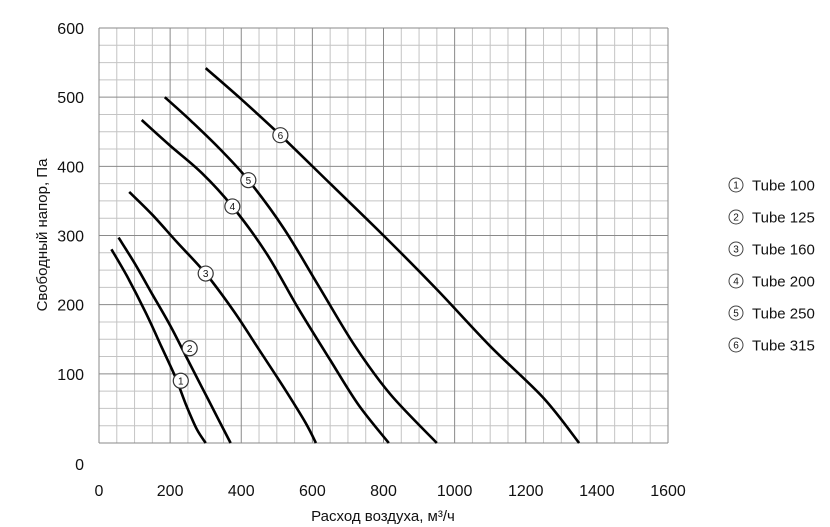  What do you see at coordinates (668, 491) in the screenshot?
I see `x-tick-label: 1600` at bounding box center [668, 491].